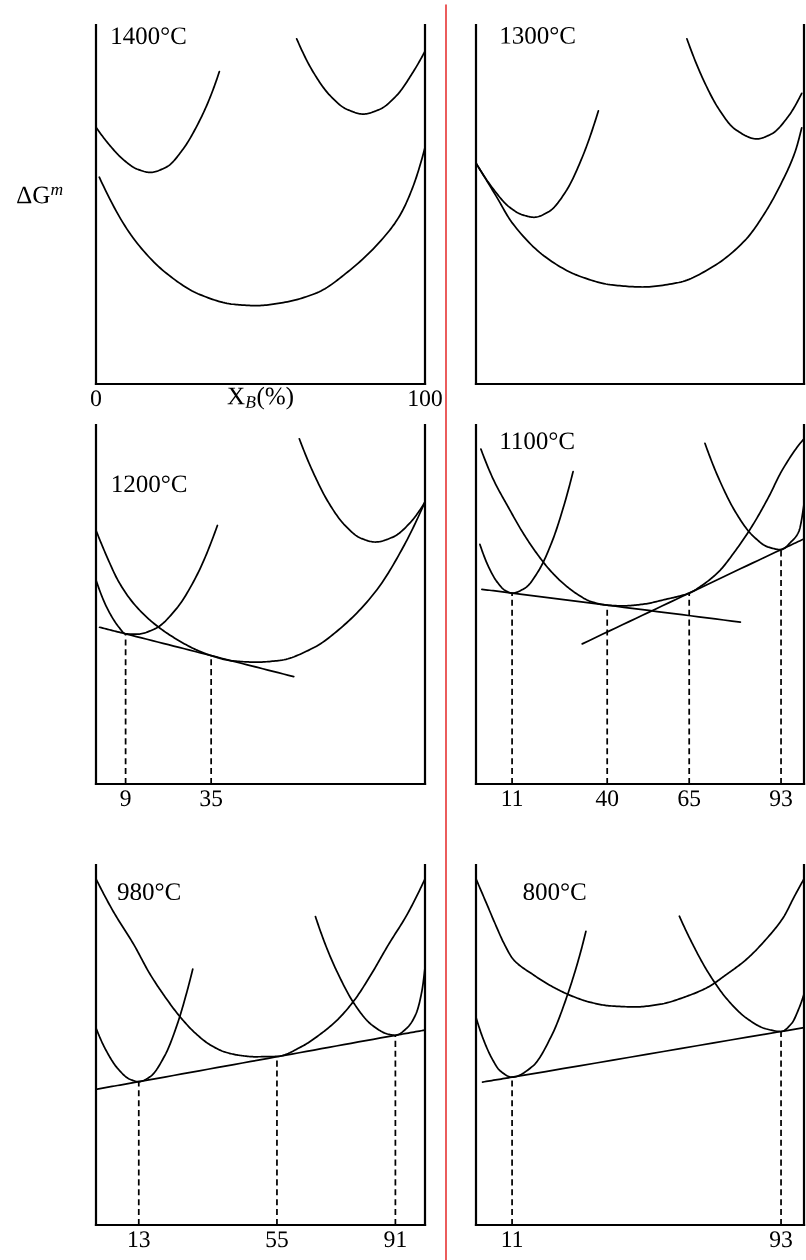 The image size is (806, 1260). What do you see at coordinates (150, 484) in the screenshot?
I see `text: 1200°C` at bounding box center [150, 484].